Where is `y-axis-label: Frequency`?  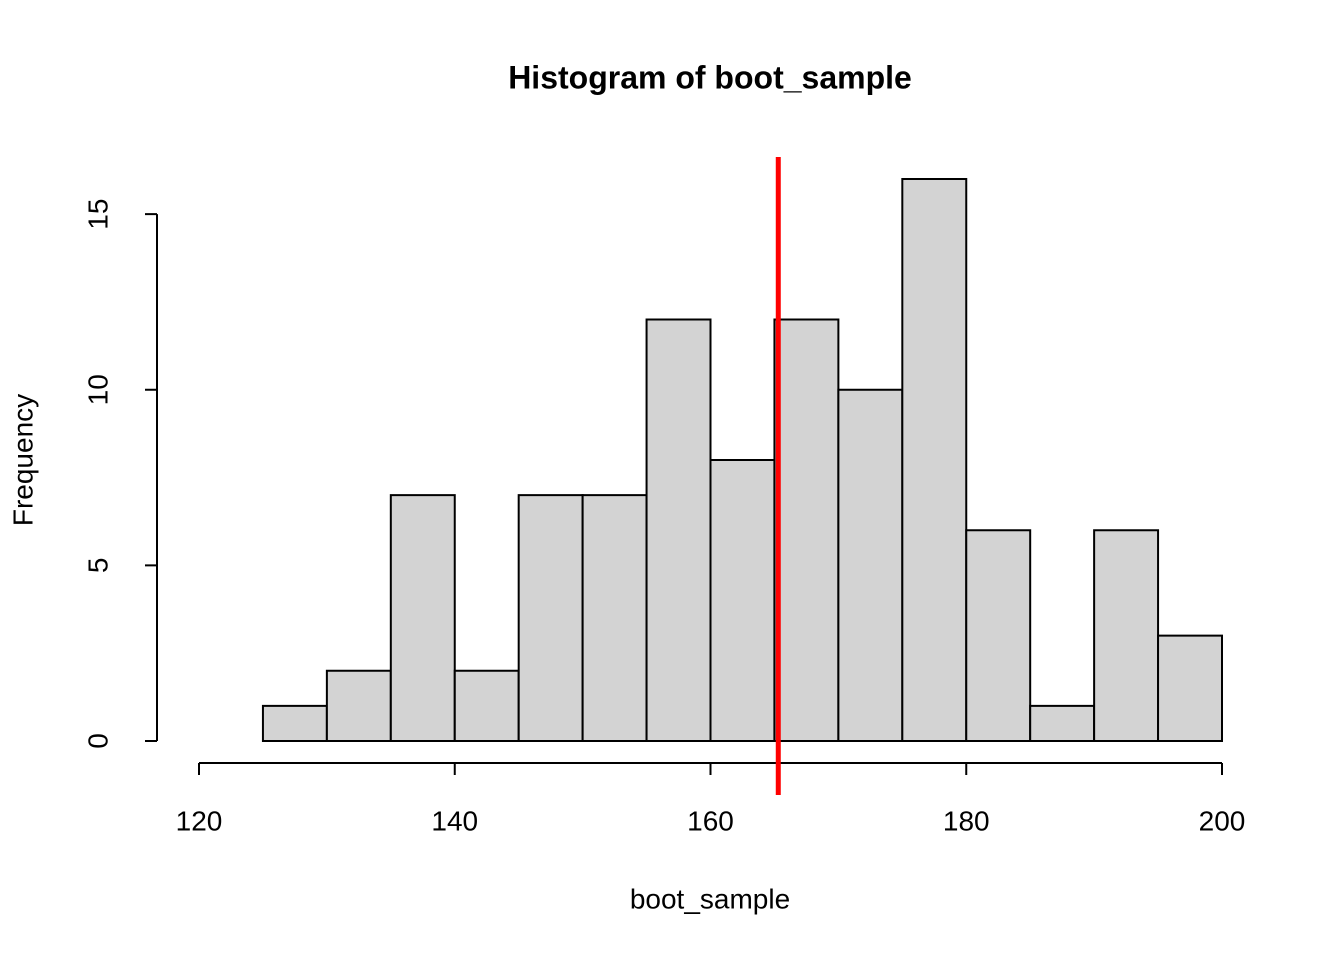
y-axis-label: Frequency is located at coordinates (22, 460).